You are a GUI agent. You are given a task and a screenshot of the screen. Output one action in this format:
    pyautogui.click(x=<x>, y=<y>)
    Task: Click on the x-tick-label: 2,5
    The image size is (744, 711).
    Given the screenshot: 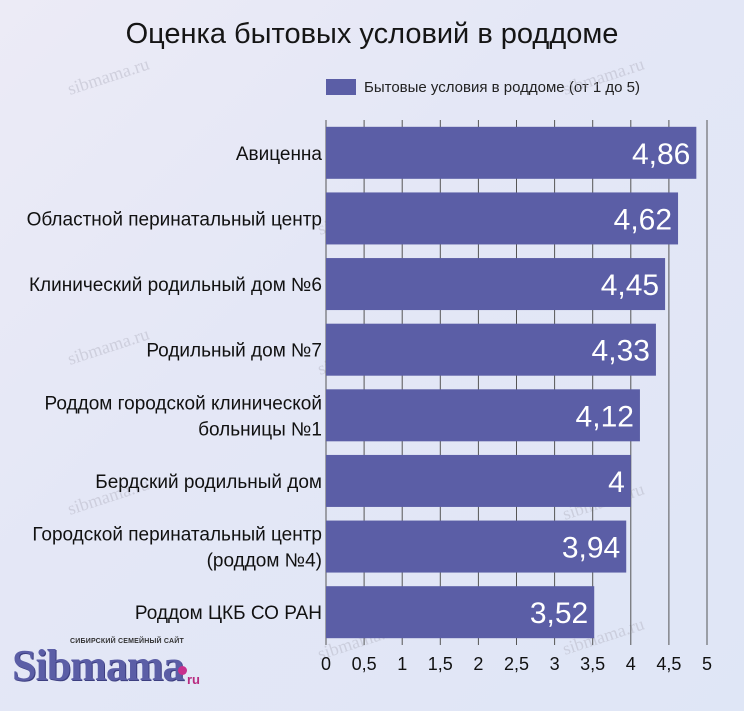 What is the action you would take?
    pyautogui.click(x=516, y=664)
    